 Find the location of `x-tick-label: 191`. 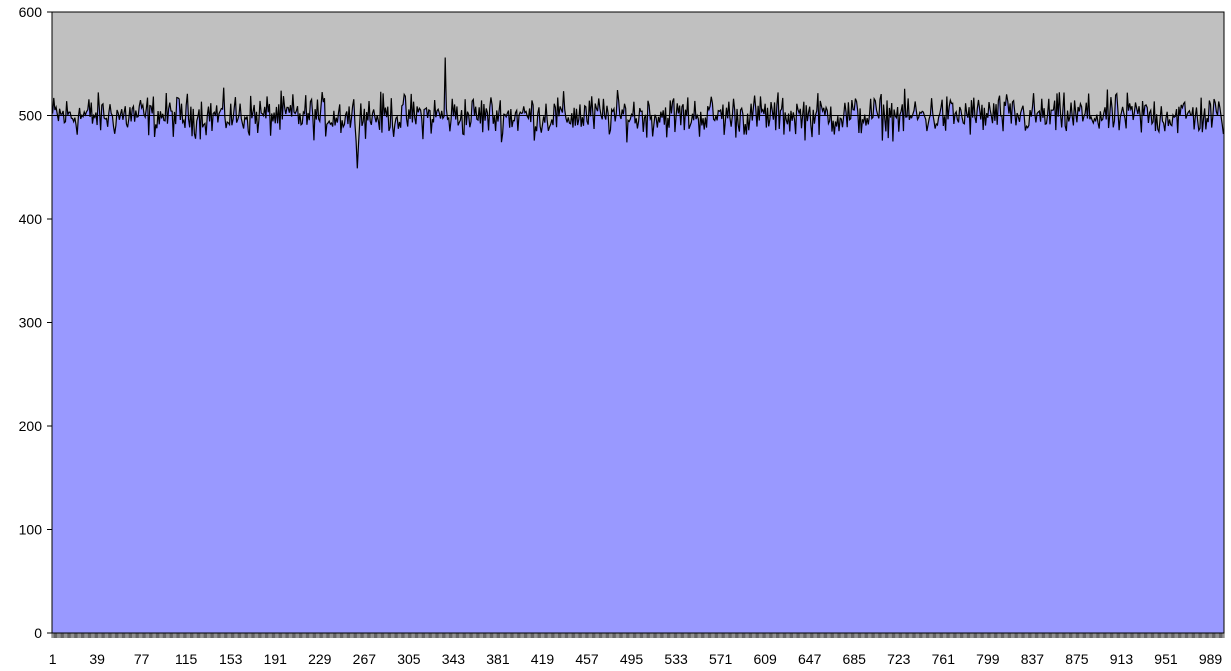

x-tick-label: 191 is located at coordinates (276, 659).